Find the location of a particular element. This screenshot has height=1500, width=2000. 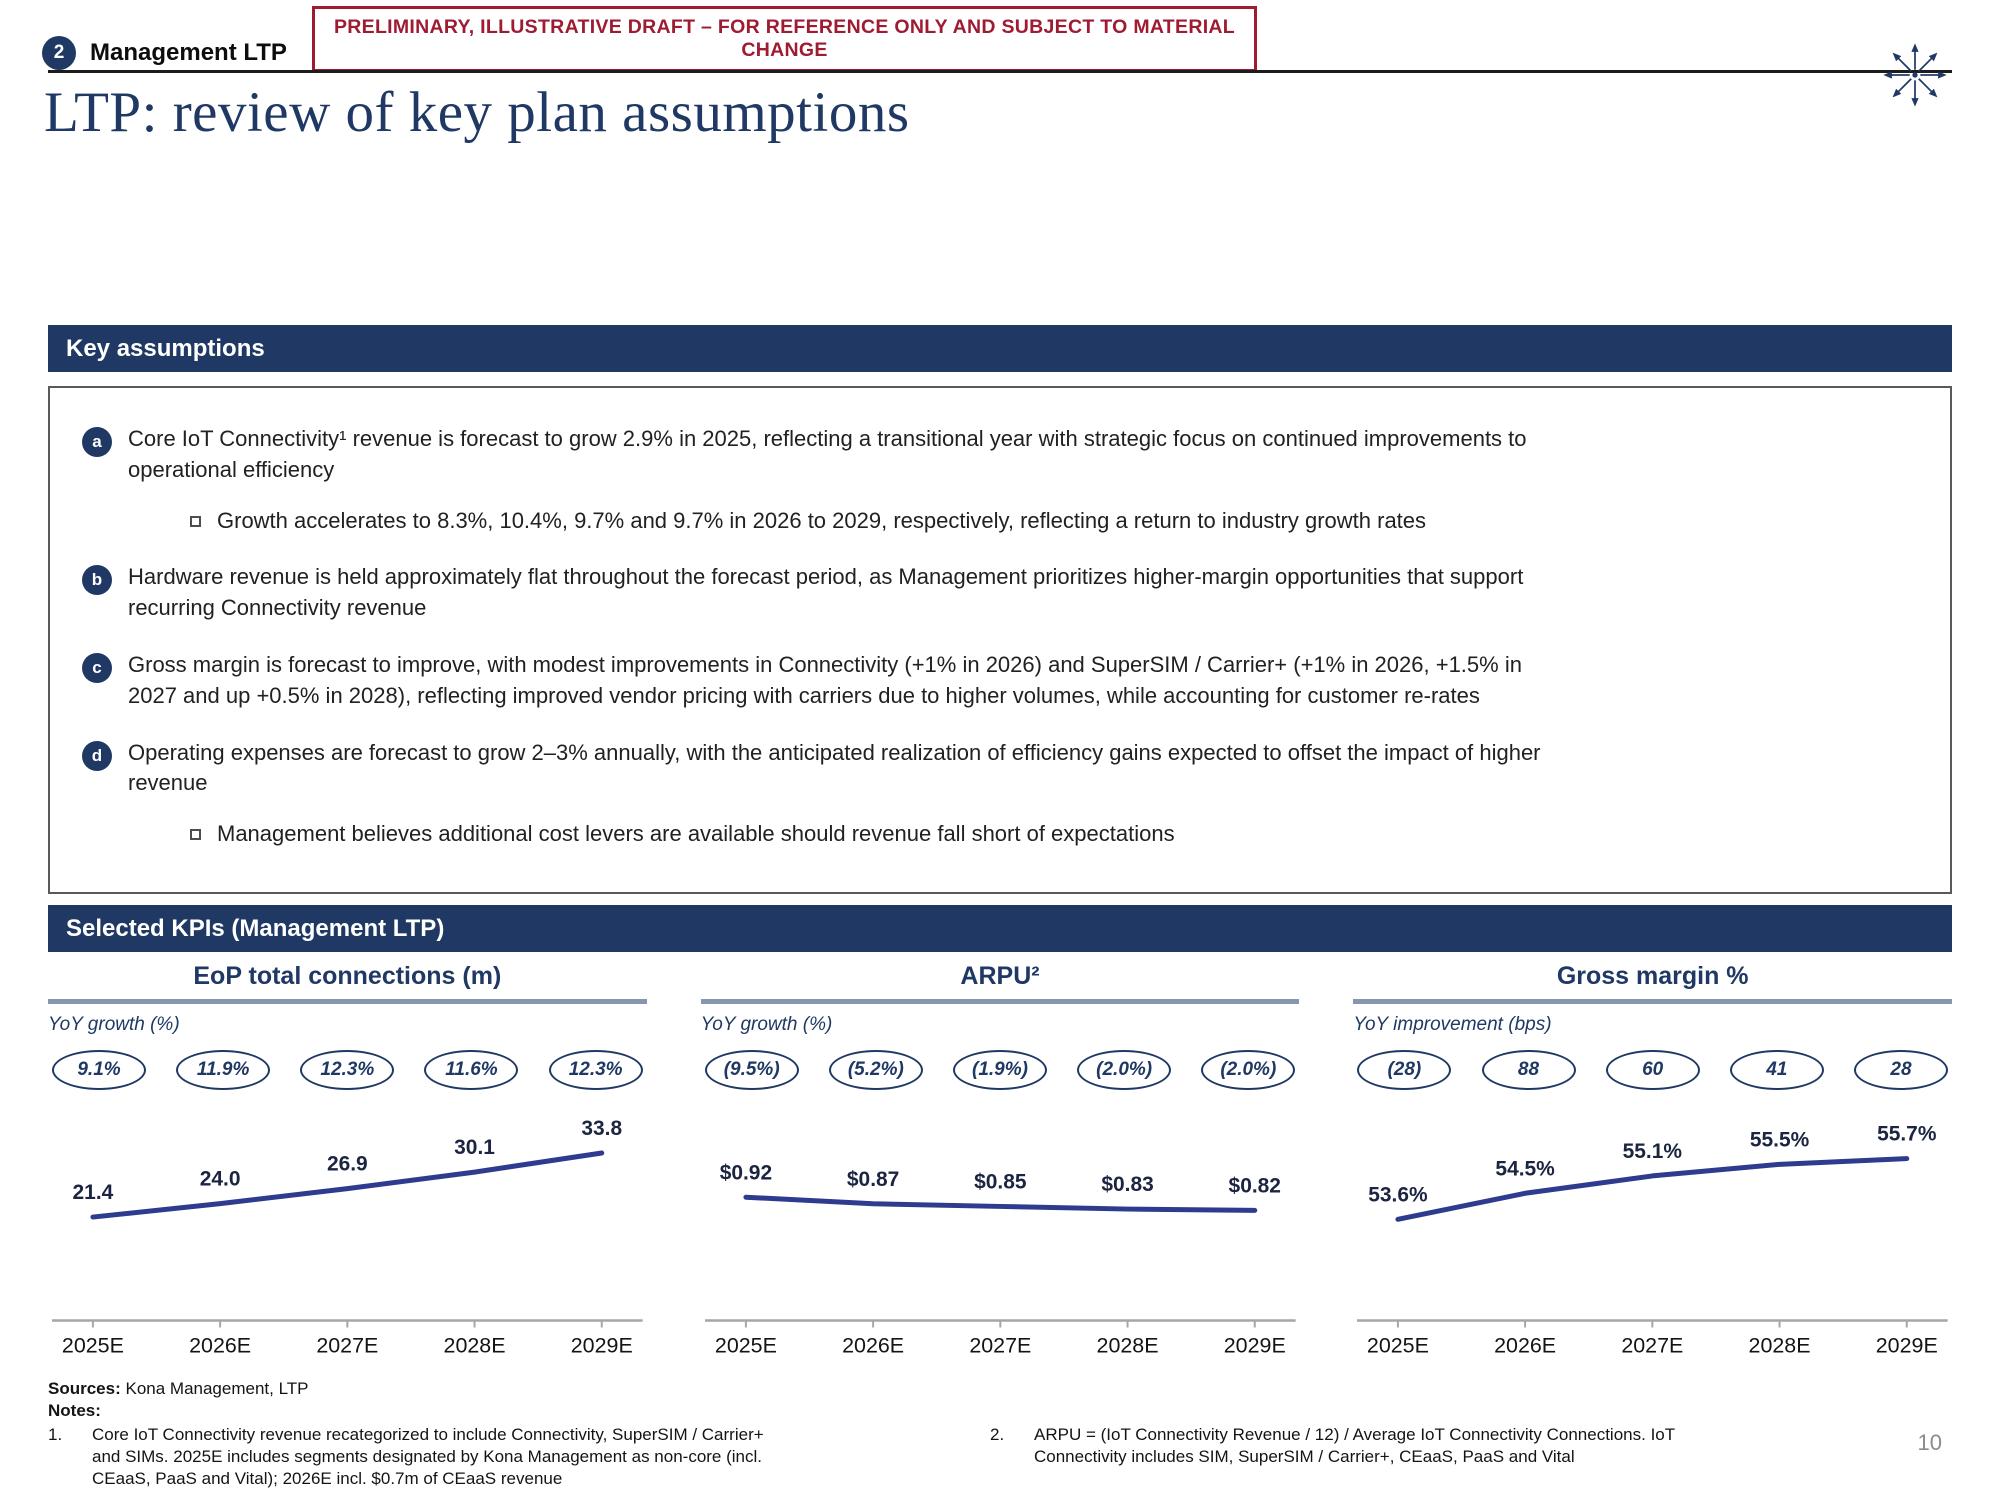

yoy-badge: (1.9%) is located at coordinates (999, 1070).